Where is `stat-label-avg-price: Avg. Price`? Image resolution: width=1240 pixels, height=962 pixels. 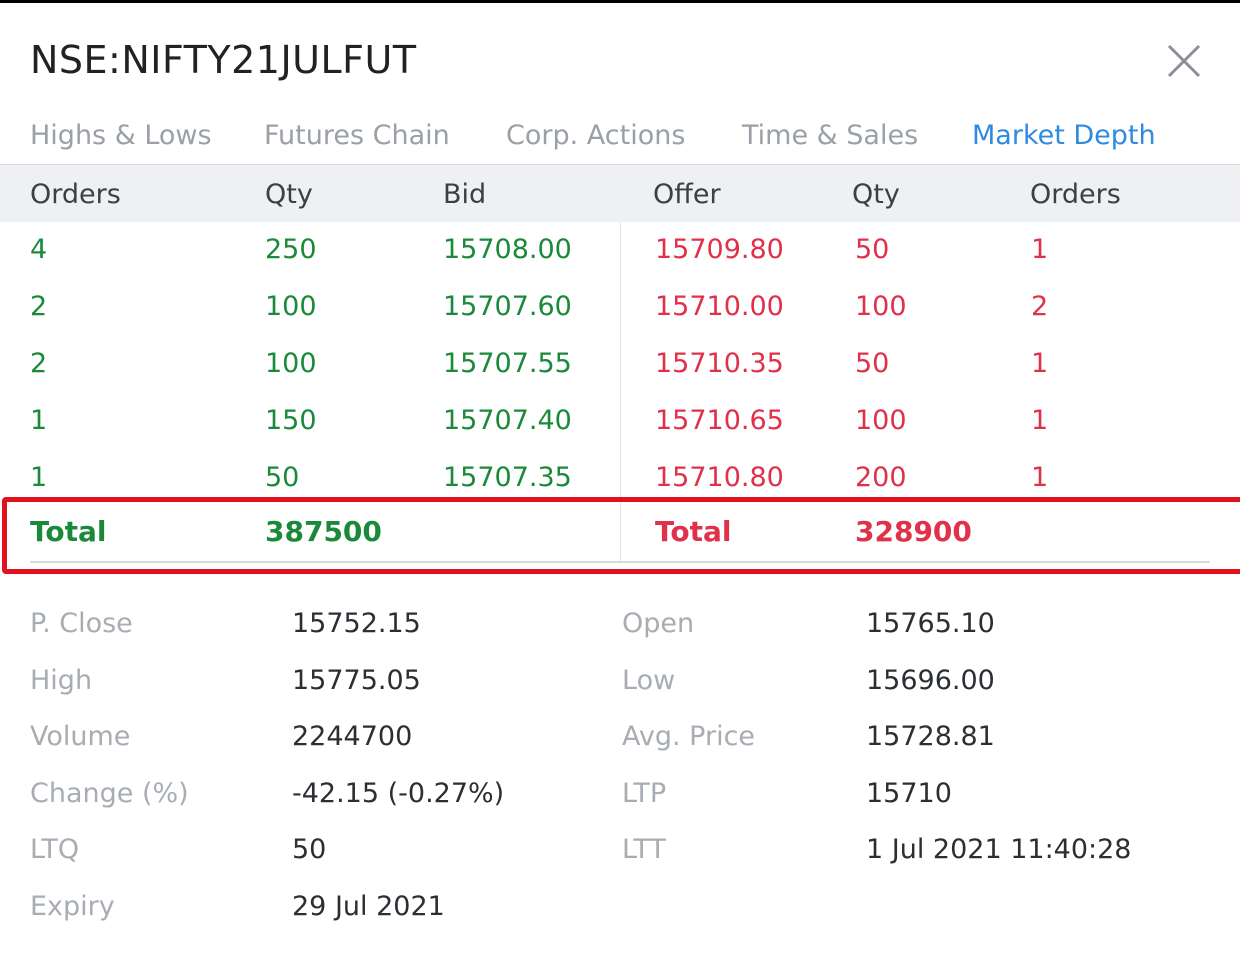 stat-label-avg-price: Avg. Price is located at coordinates (689, 736).